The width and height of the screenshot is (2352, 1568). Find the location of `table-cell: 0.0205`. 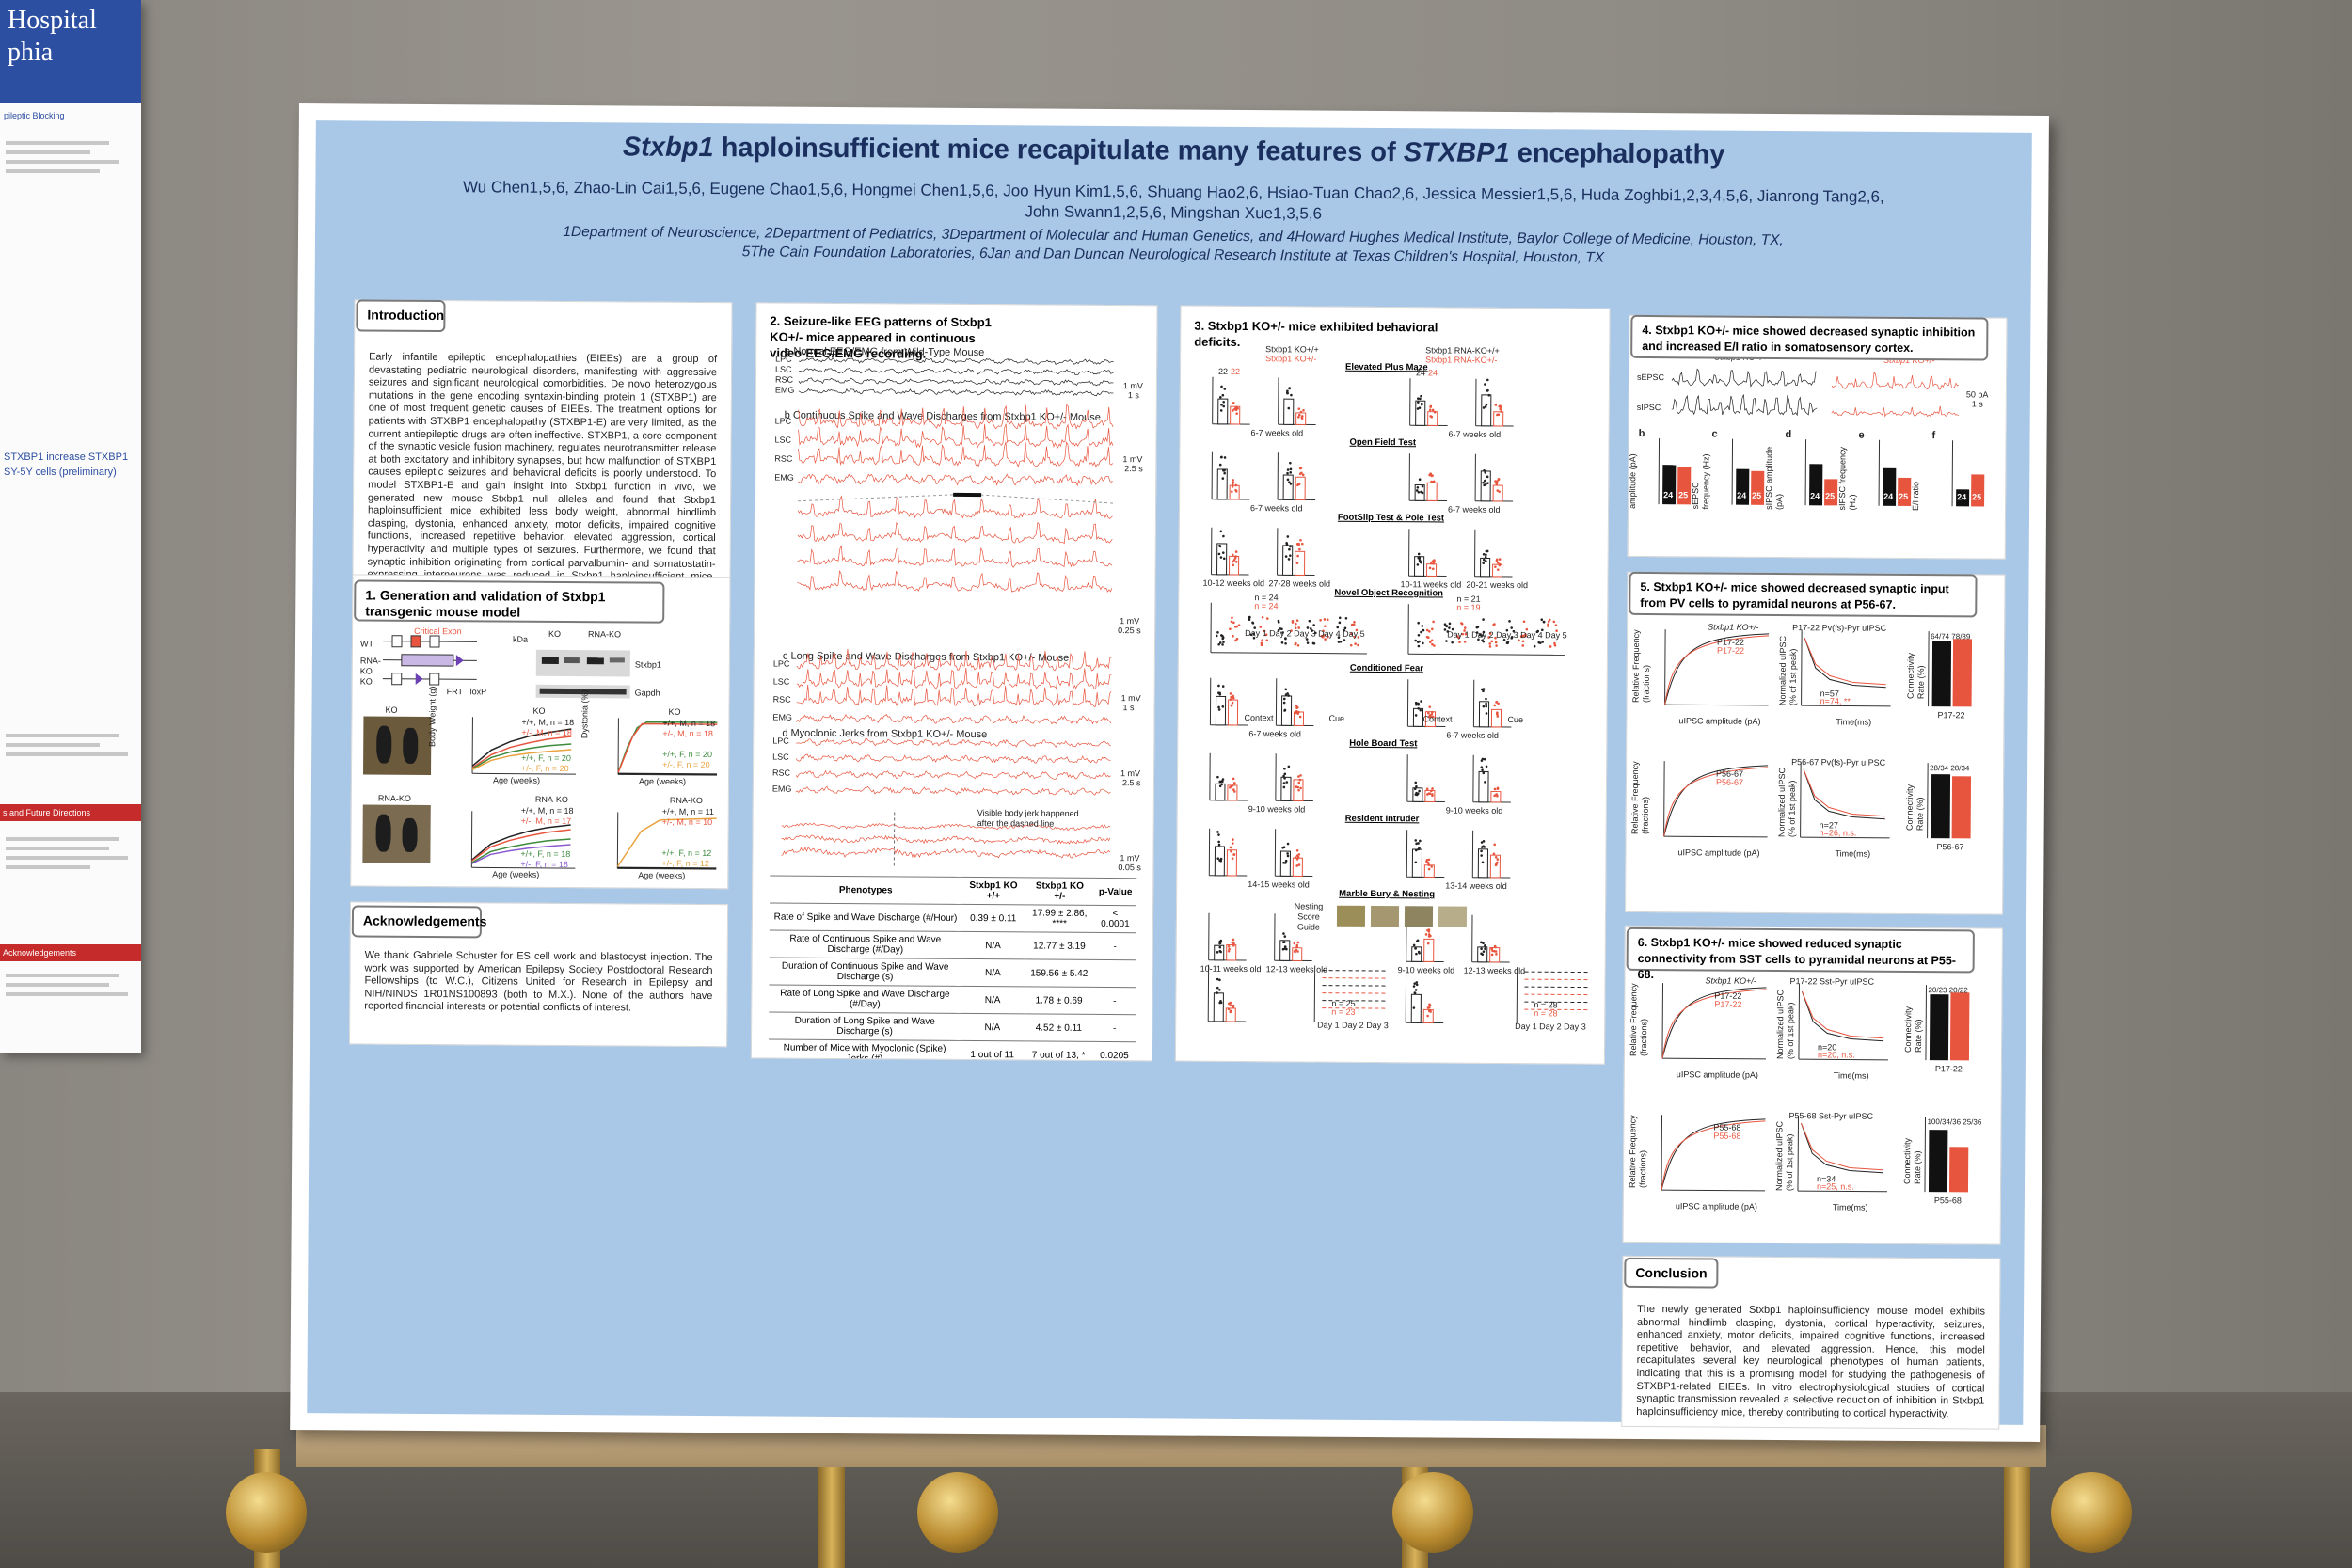

table-cell: 0.0205 is located at coordinates (1114, 1051).